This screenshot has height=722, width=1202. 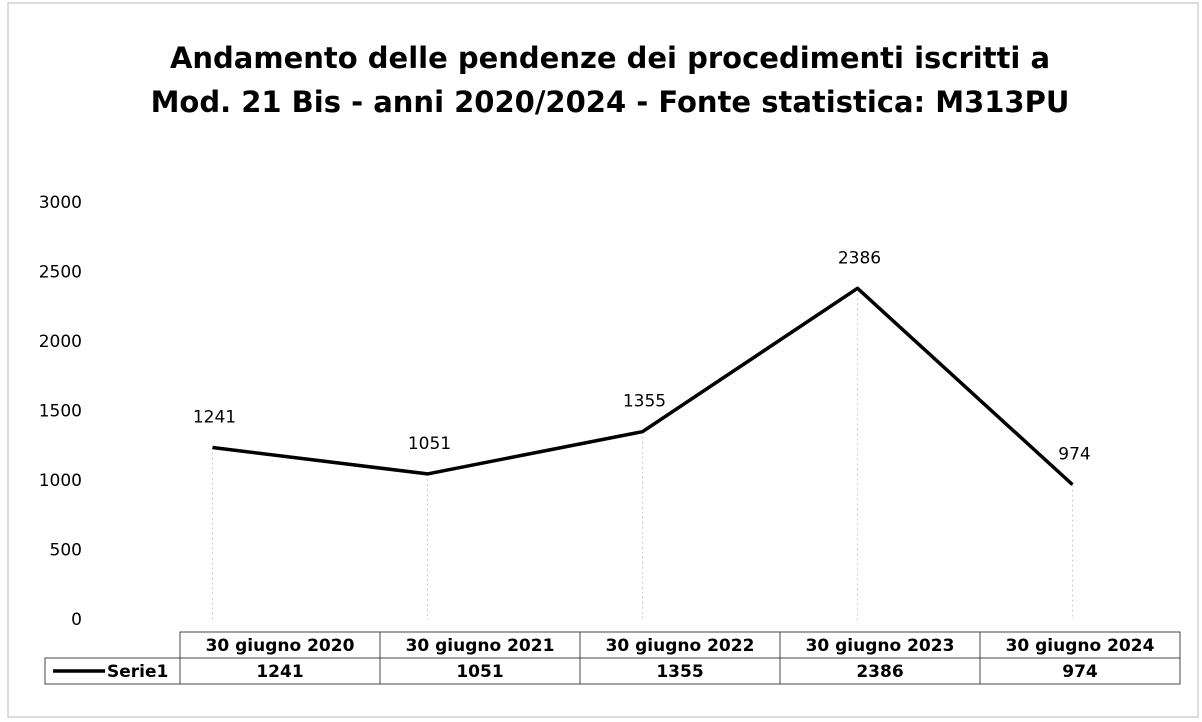 I want to click on y-tick-label: 2500, so click(x=60, y=273).